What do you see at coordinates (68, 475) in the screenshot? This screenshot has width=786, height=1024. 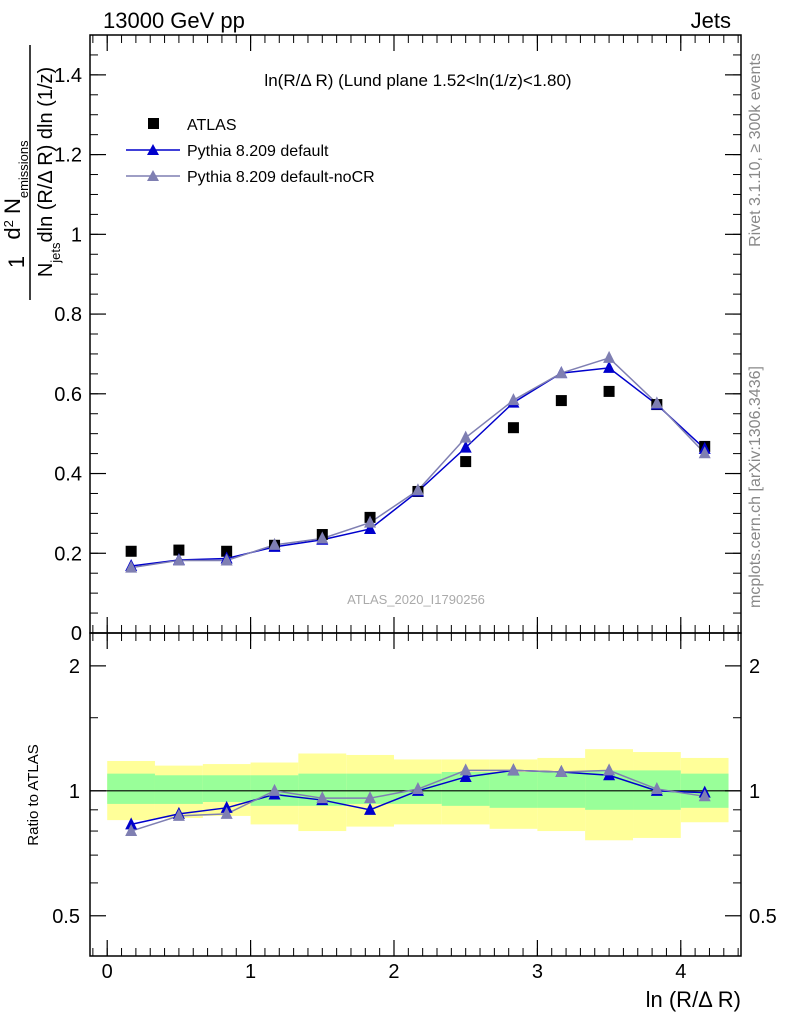 I see `main-ytick-label: 0.4` at bounding box center [68, 475].